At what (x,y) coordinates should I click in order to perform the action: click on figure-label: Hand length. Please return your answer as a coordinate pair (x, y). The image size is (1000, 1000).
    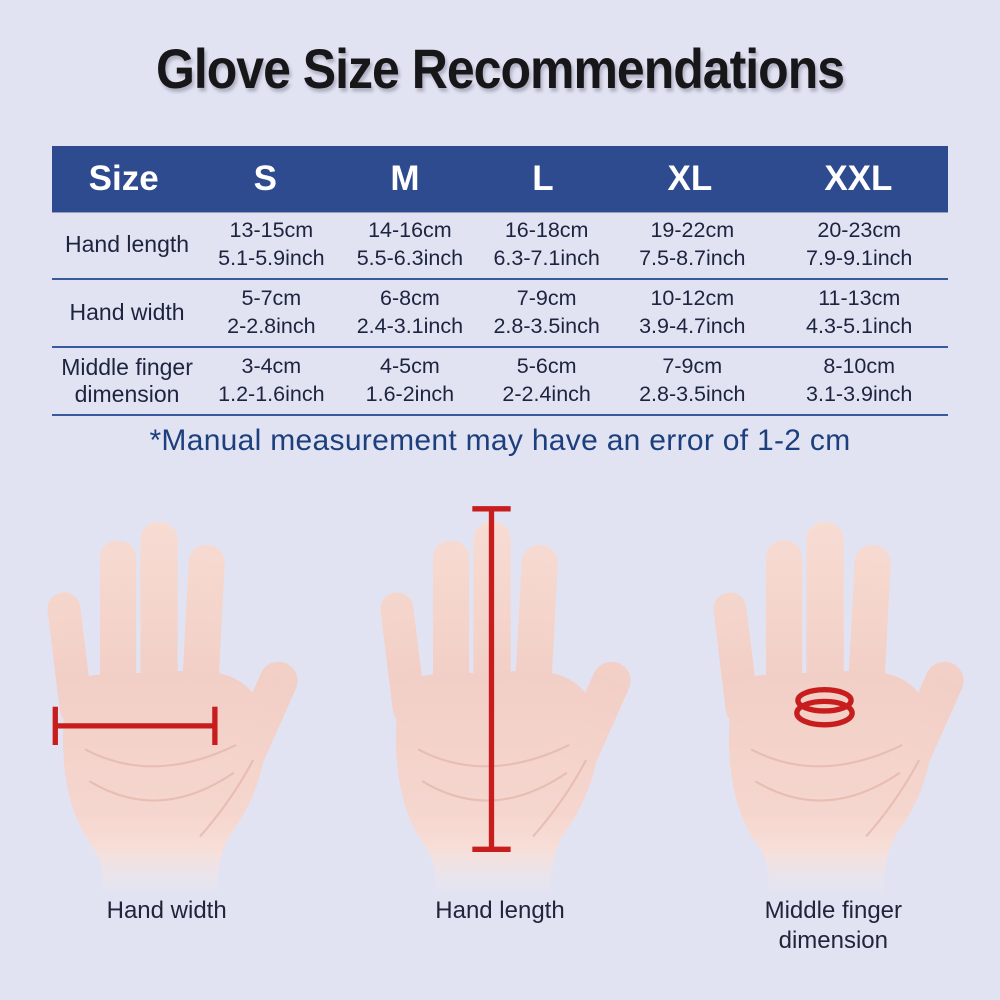
    Looking at the image, I should click on (500, 910).